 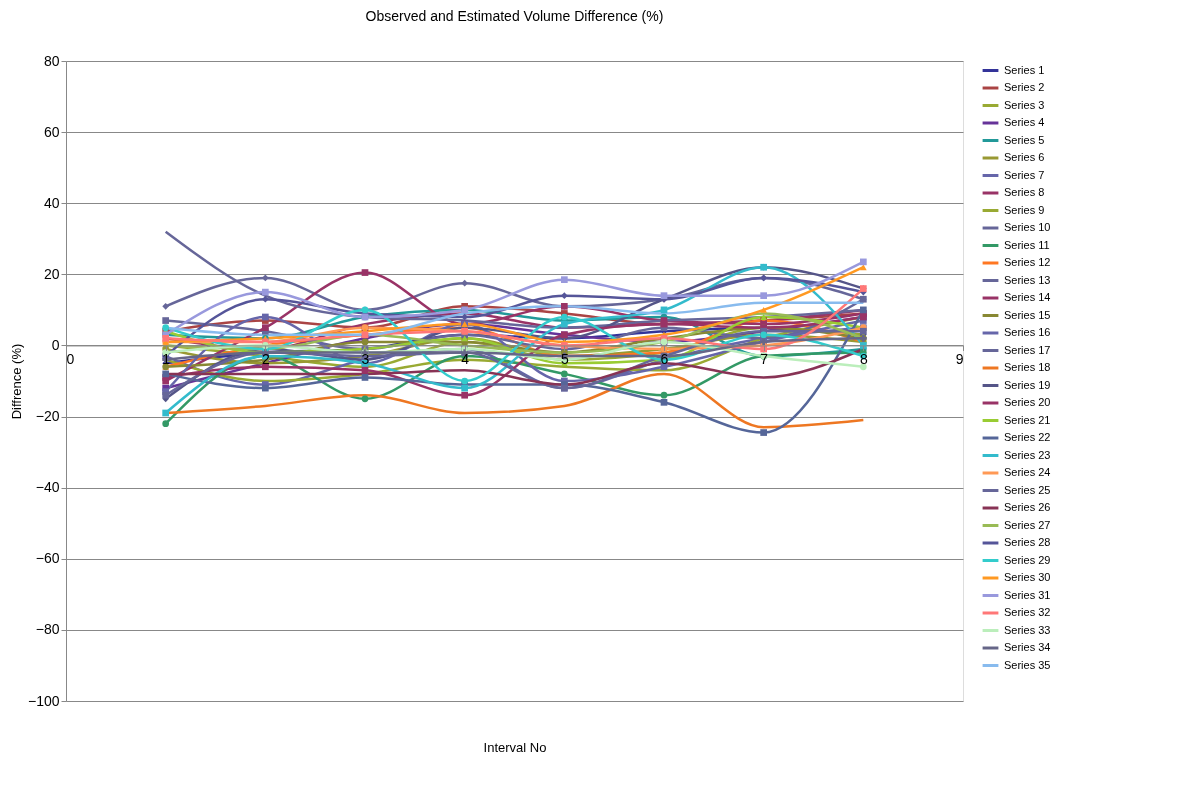 What do you see at coordinates (1027, 472) in the screenshot?
I see `legend-label: Series 24` at bounding box center [1027, 472].